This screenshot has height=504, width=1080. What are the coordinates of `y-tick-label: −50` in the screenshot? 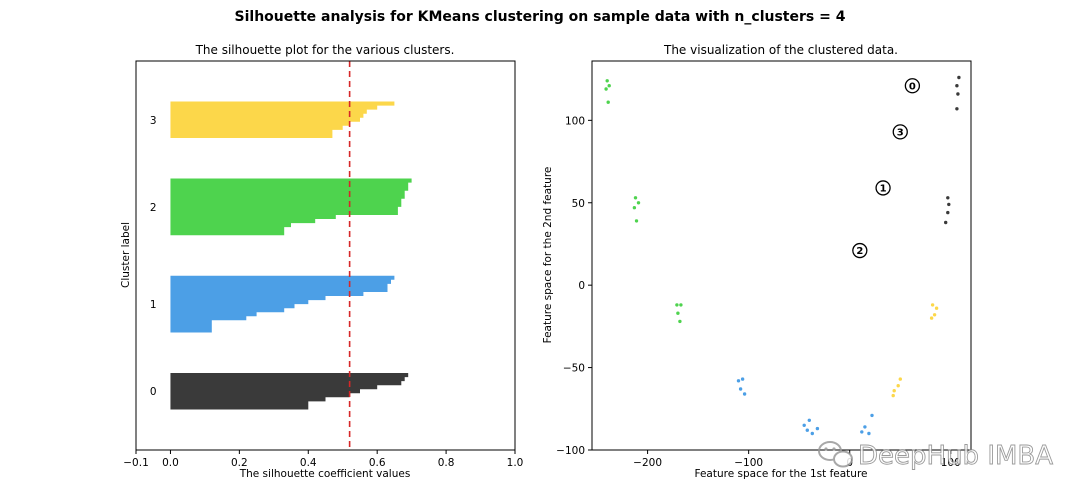 It's located at (574, 369).